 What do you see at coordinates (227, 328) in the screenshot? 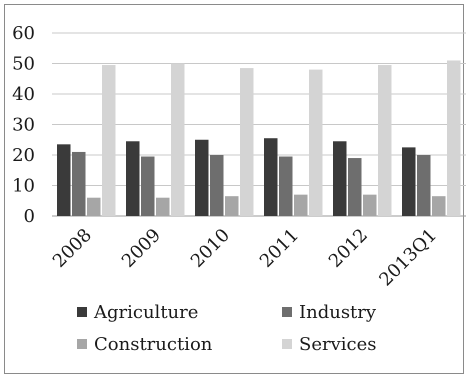
I see `legend: Agriculture Industry Construction Services` at bounding box center [227, 328].